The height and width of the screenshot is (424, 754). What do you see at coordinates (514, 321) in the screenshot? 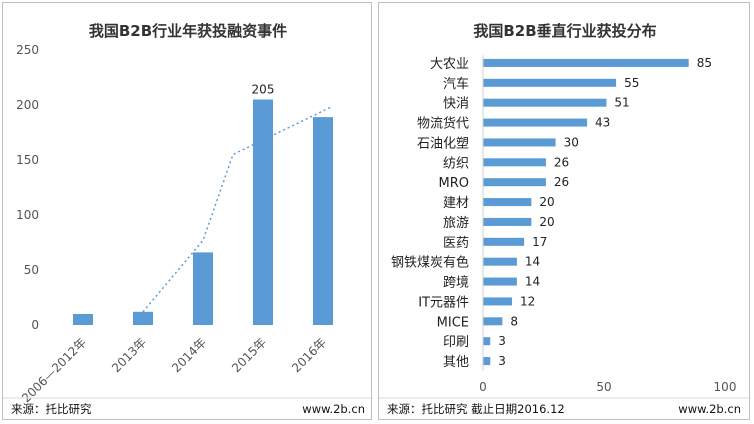
I see `bar-value-label: 8` at bounding box center [514, 321].